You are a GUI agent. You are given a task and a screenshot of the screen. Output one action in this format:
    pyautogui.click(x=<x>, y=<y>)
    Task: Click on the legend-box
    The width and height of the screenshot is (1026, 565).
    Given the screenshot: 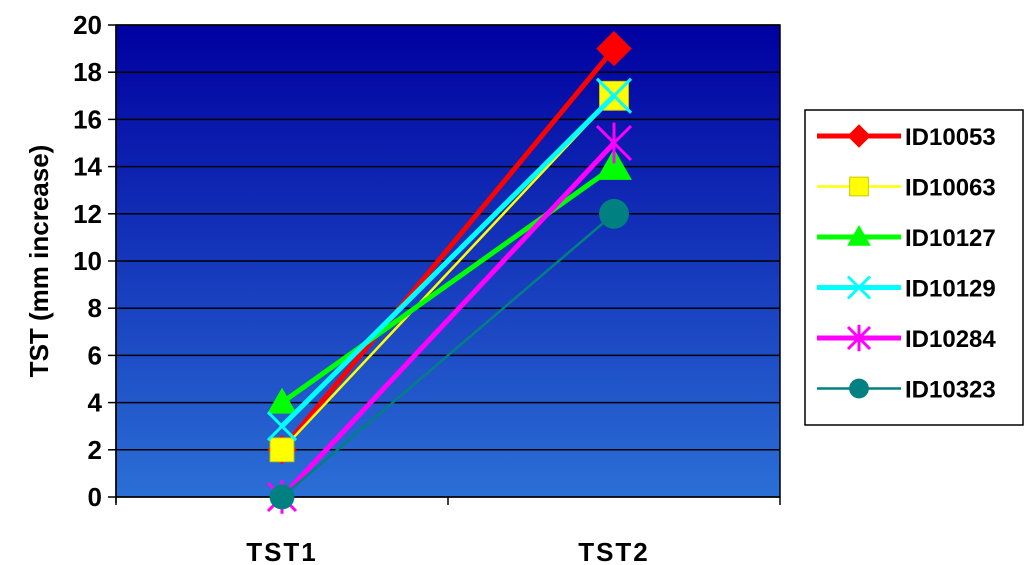 What is the action you would take?
    pyautogui.click(x=914, y=267)
    